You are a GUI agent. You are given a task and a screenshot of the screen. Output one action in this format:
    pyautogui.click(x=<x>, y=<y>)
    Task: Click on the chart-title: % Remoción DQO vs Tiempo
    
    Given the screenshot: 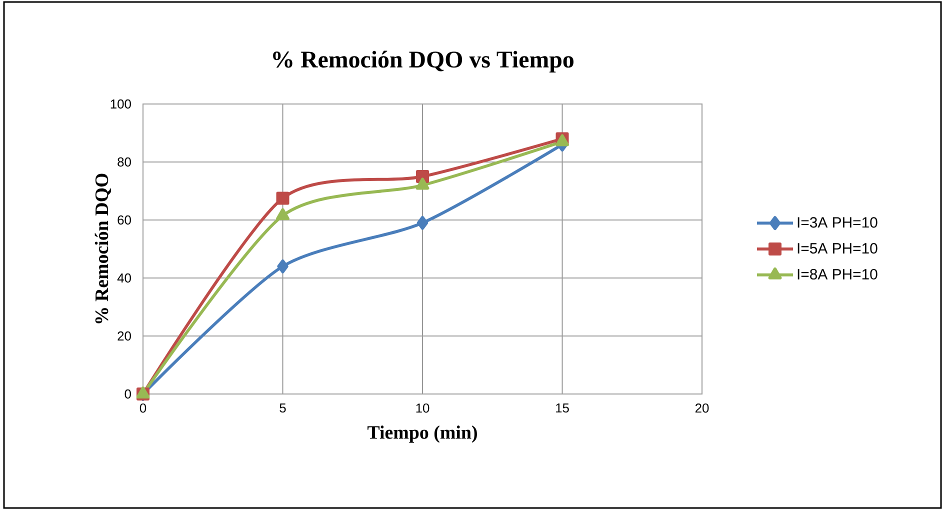 What is the action you would take?
    pyautogui.click(x=423, y=61)
    